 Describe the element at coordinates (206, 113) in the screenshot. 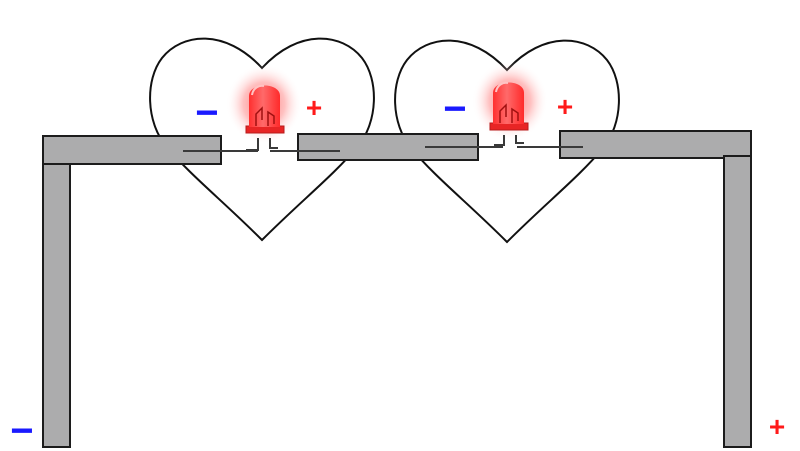

I see `left-led-minus-label: −` at that location.